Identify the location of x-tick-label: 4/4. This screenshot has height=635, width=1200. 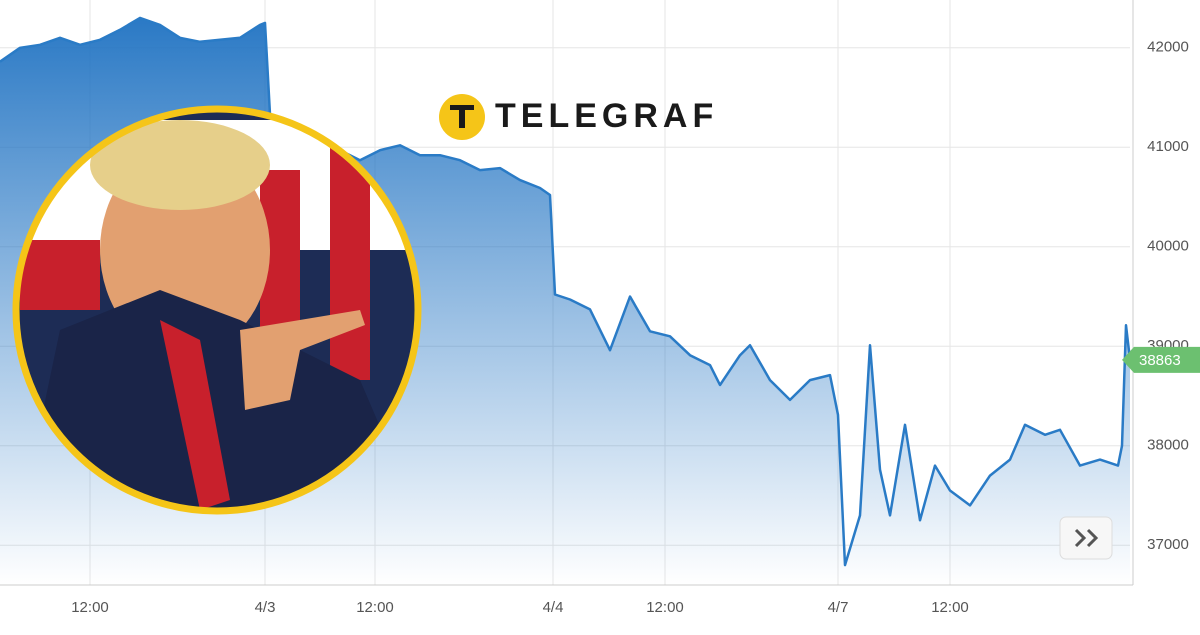
(553, 607).